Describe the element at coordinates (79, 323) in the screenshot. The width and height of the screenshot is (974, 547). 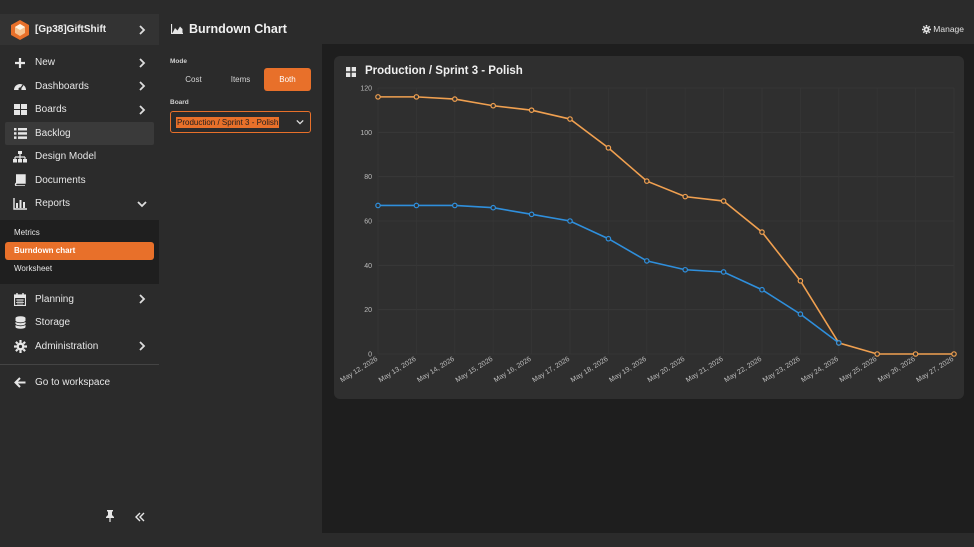
I see `sidebar-item-storage: Storage` at that location.